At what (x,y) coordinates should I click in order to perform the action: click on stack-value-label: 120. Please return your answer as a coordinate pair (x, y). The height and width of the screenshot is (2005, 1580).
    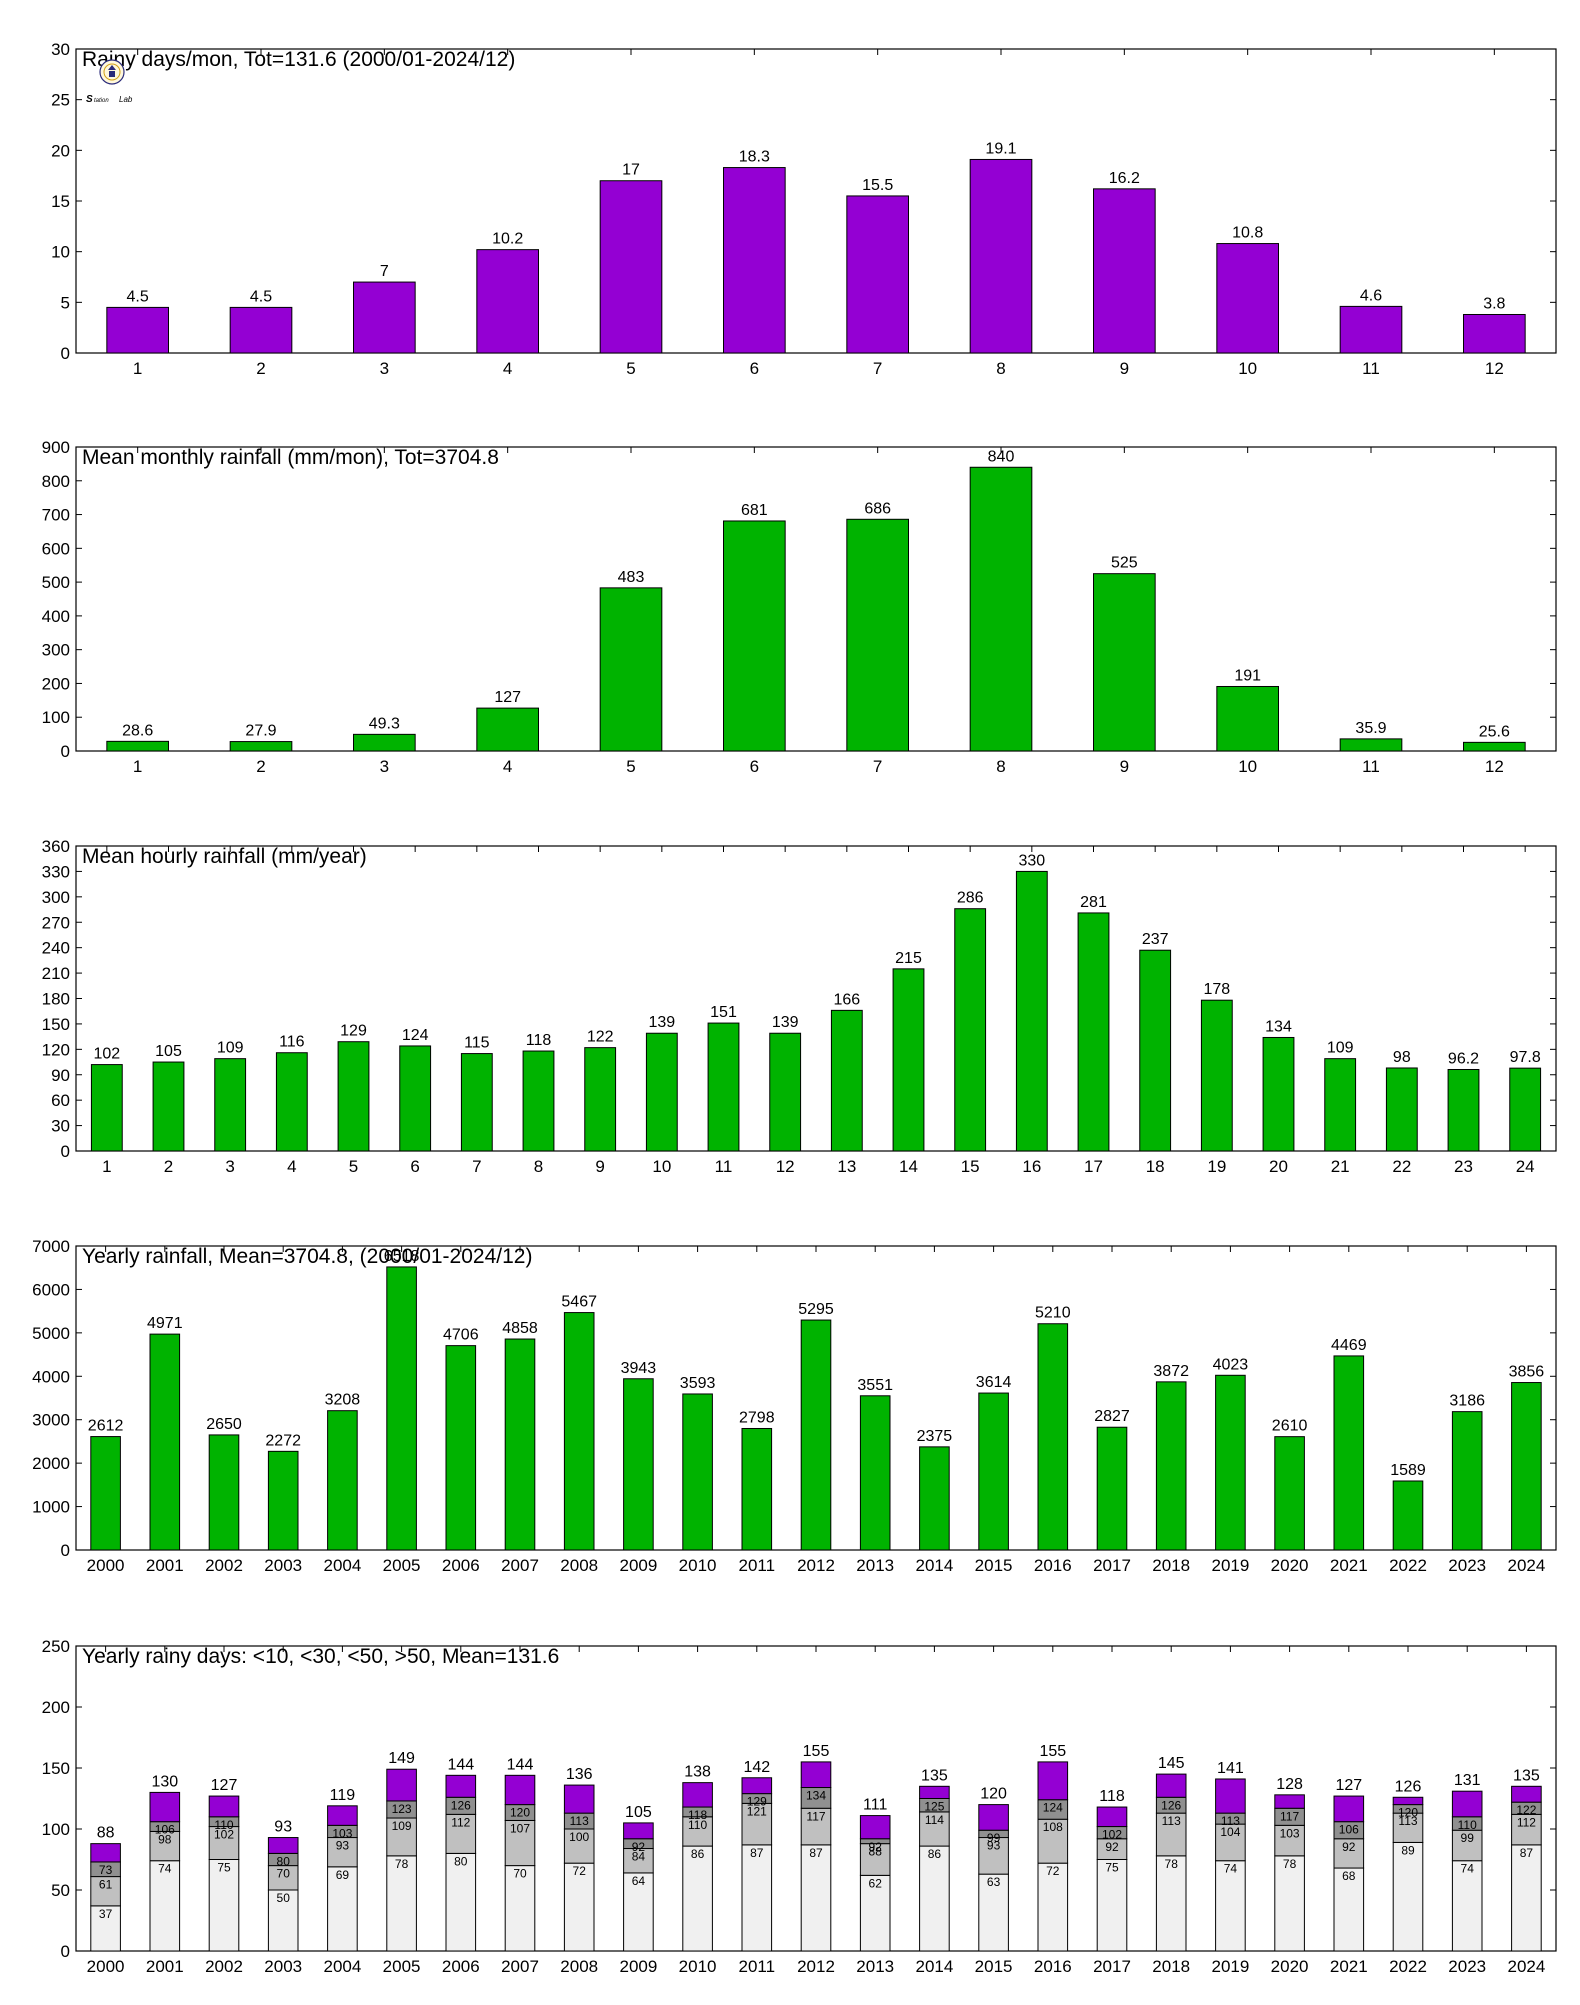
    Looking at the image, I should click on (520, 1813).